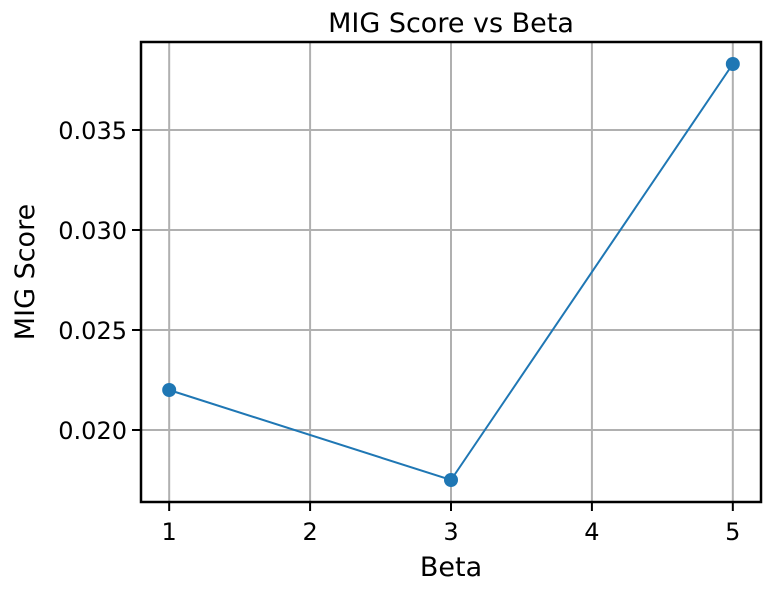 The image size is (770, 593). Describe the element at coordinates (92, 131) in the screenshot. I see `y-tick-label: 0.035` at that location.